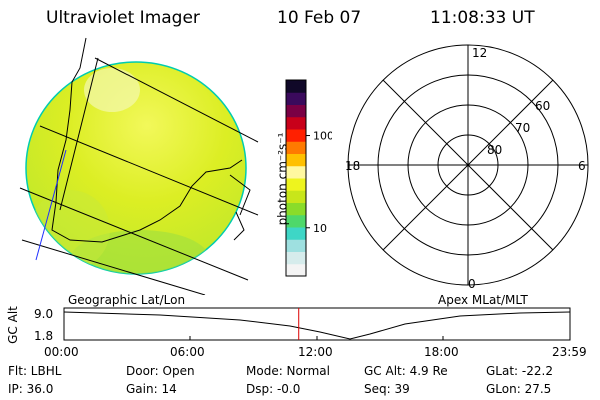 Image resolution: width=600 pixels, height=400 pixels. Describe the element at coordinates (123, 18) in the screenshot. I see `instrument-title: Ultraviolet Imager` at that location.